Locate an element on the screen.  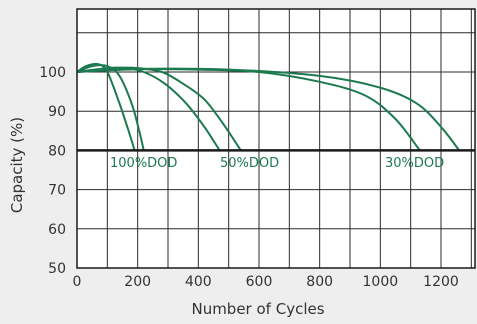
dod-annotations: 100%DOD 50%DOD 30%DOD is located at coordinates (277, 163).